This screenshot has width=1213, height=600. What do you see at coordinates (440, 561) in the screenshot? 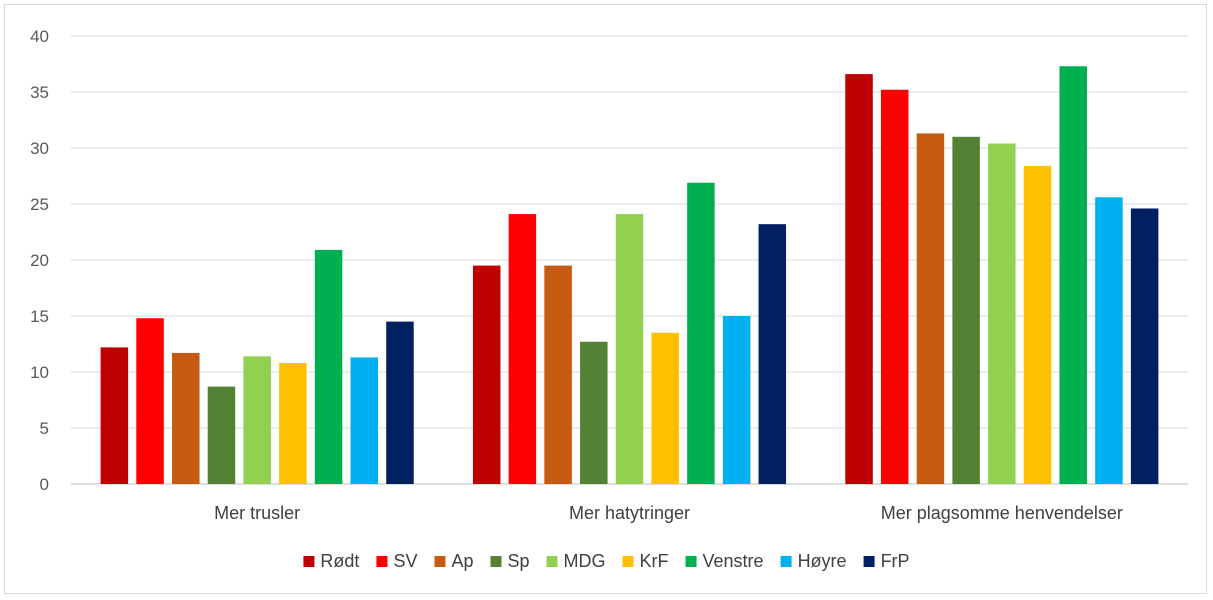
I see `legend-swatch-ap` at bounding box center [440, 561].